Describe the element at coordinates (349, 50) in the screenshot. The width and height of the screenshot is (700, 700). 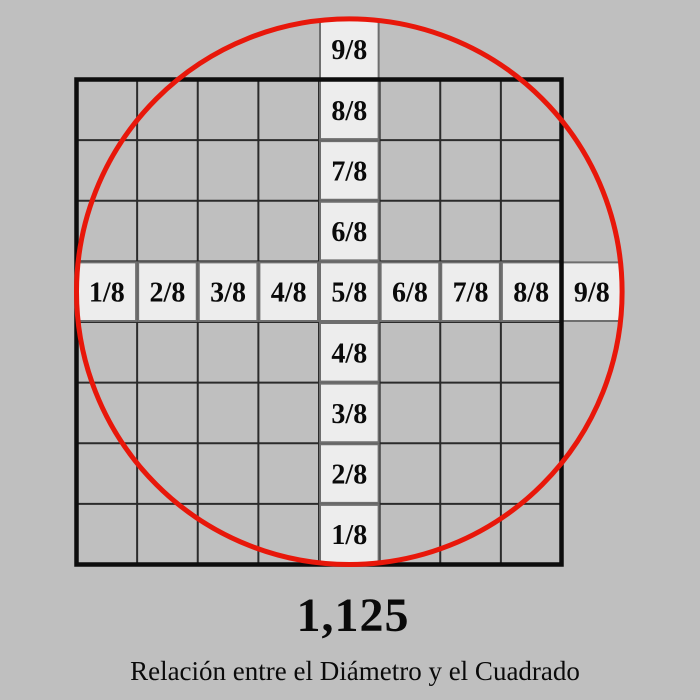
I see `vertical-fraction-label: 9/8` at that location.